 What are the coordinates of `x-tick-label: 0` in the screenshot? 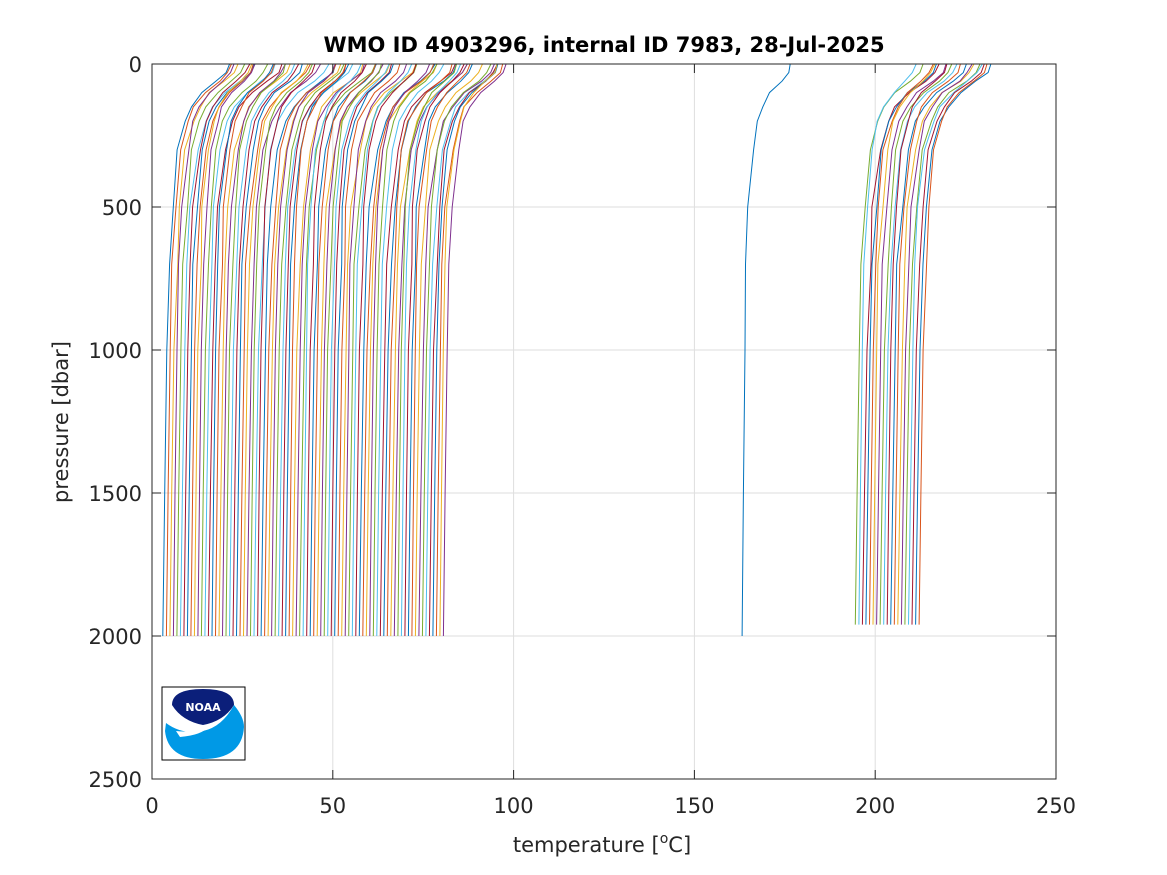 It's located at (151, 806).